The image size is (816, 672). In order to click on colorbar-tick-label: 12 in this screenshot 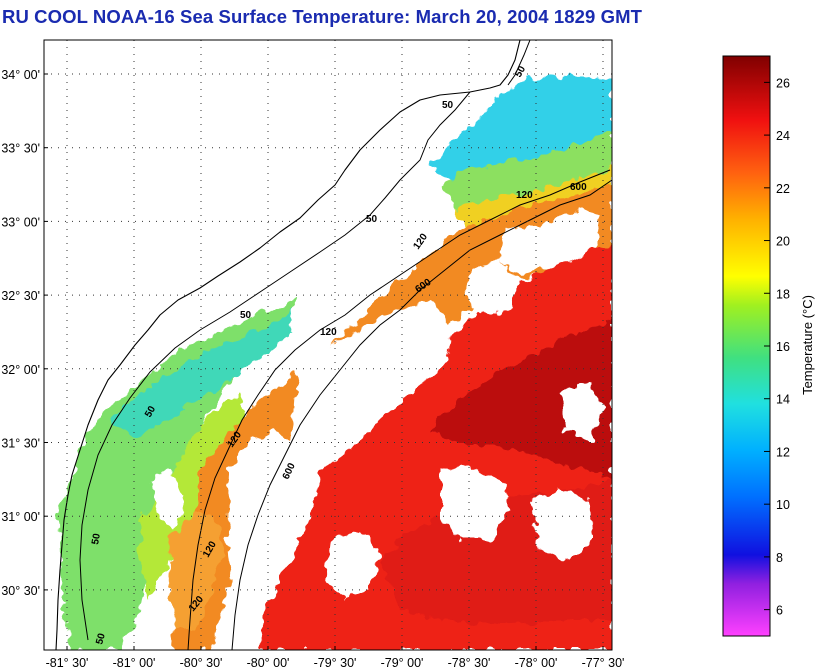, I will do `click(783, 452)`.